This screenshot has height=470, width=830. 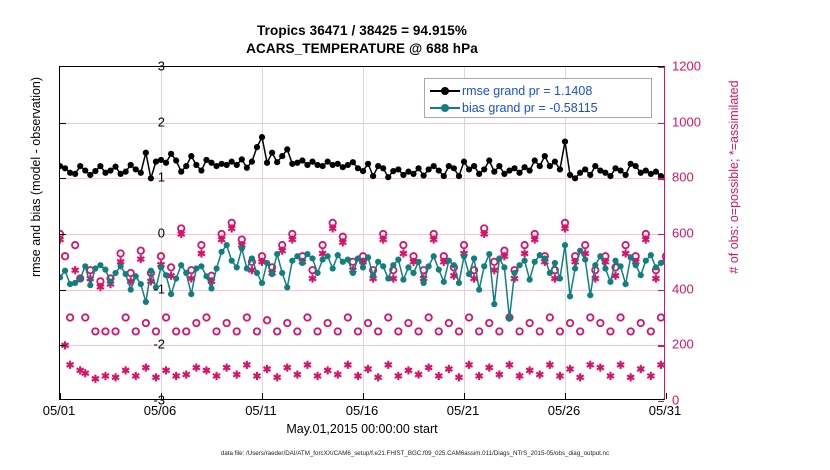 I want to click on title-line-2: ACARS_TEMPERATURE @ 688 hPa, so click(x=362, y=48).